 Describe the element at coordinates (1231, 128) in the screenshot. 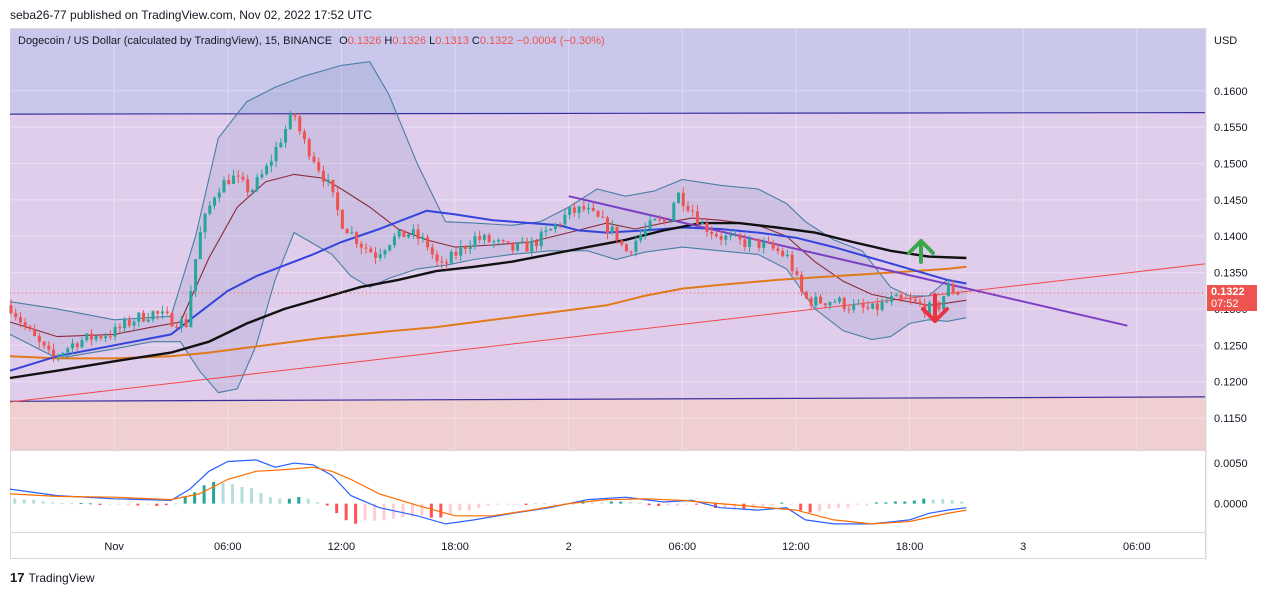

I see `price-tick-label: 0.1550` at that location.